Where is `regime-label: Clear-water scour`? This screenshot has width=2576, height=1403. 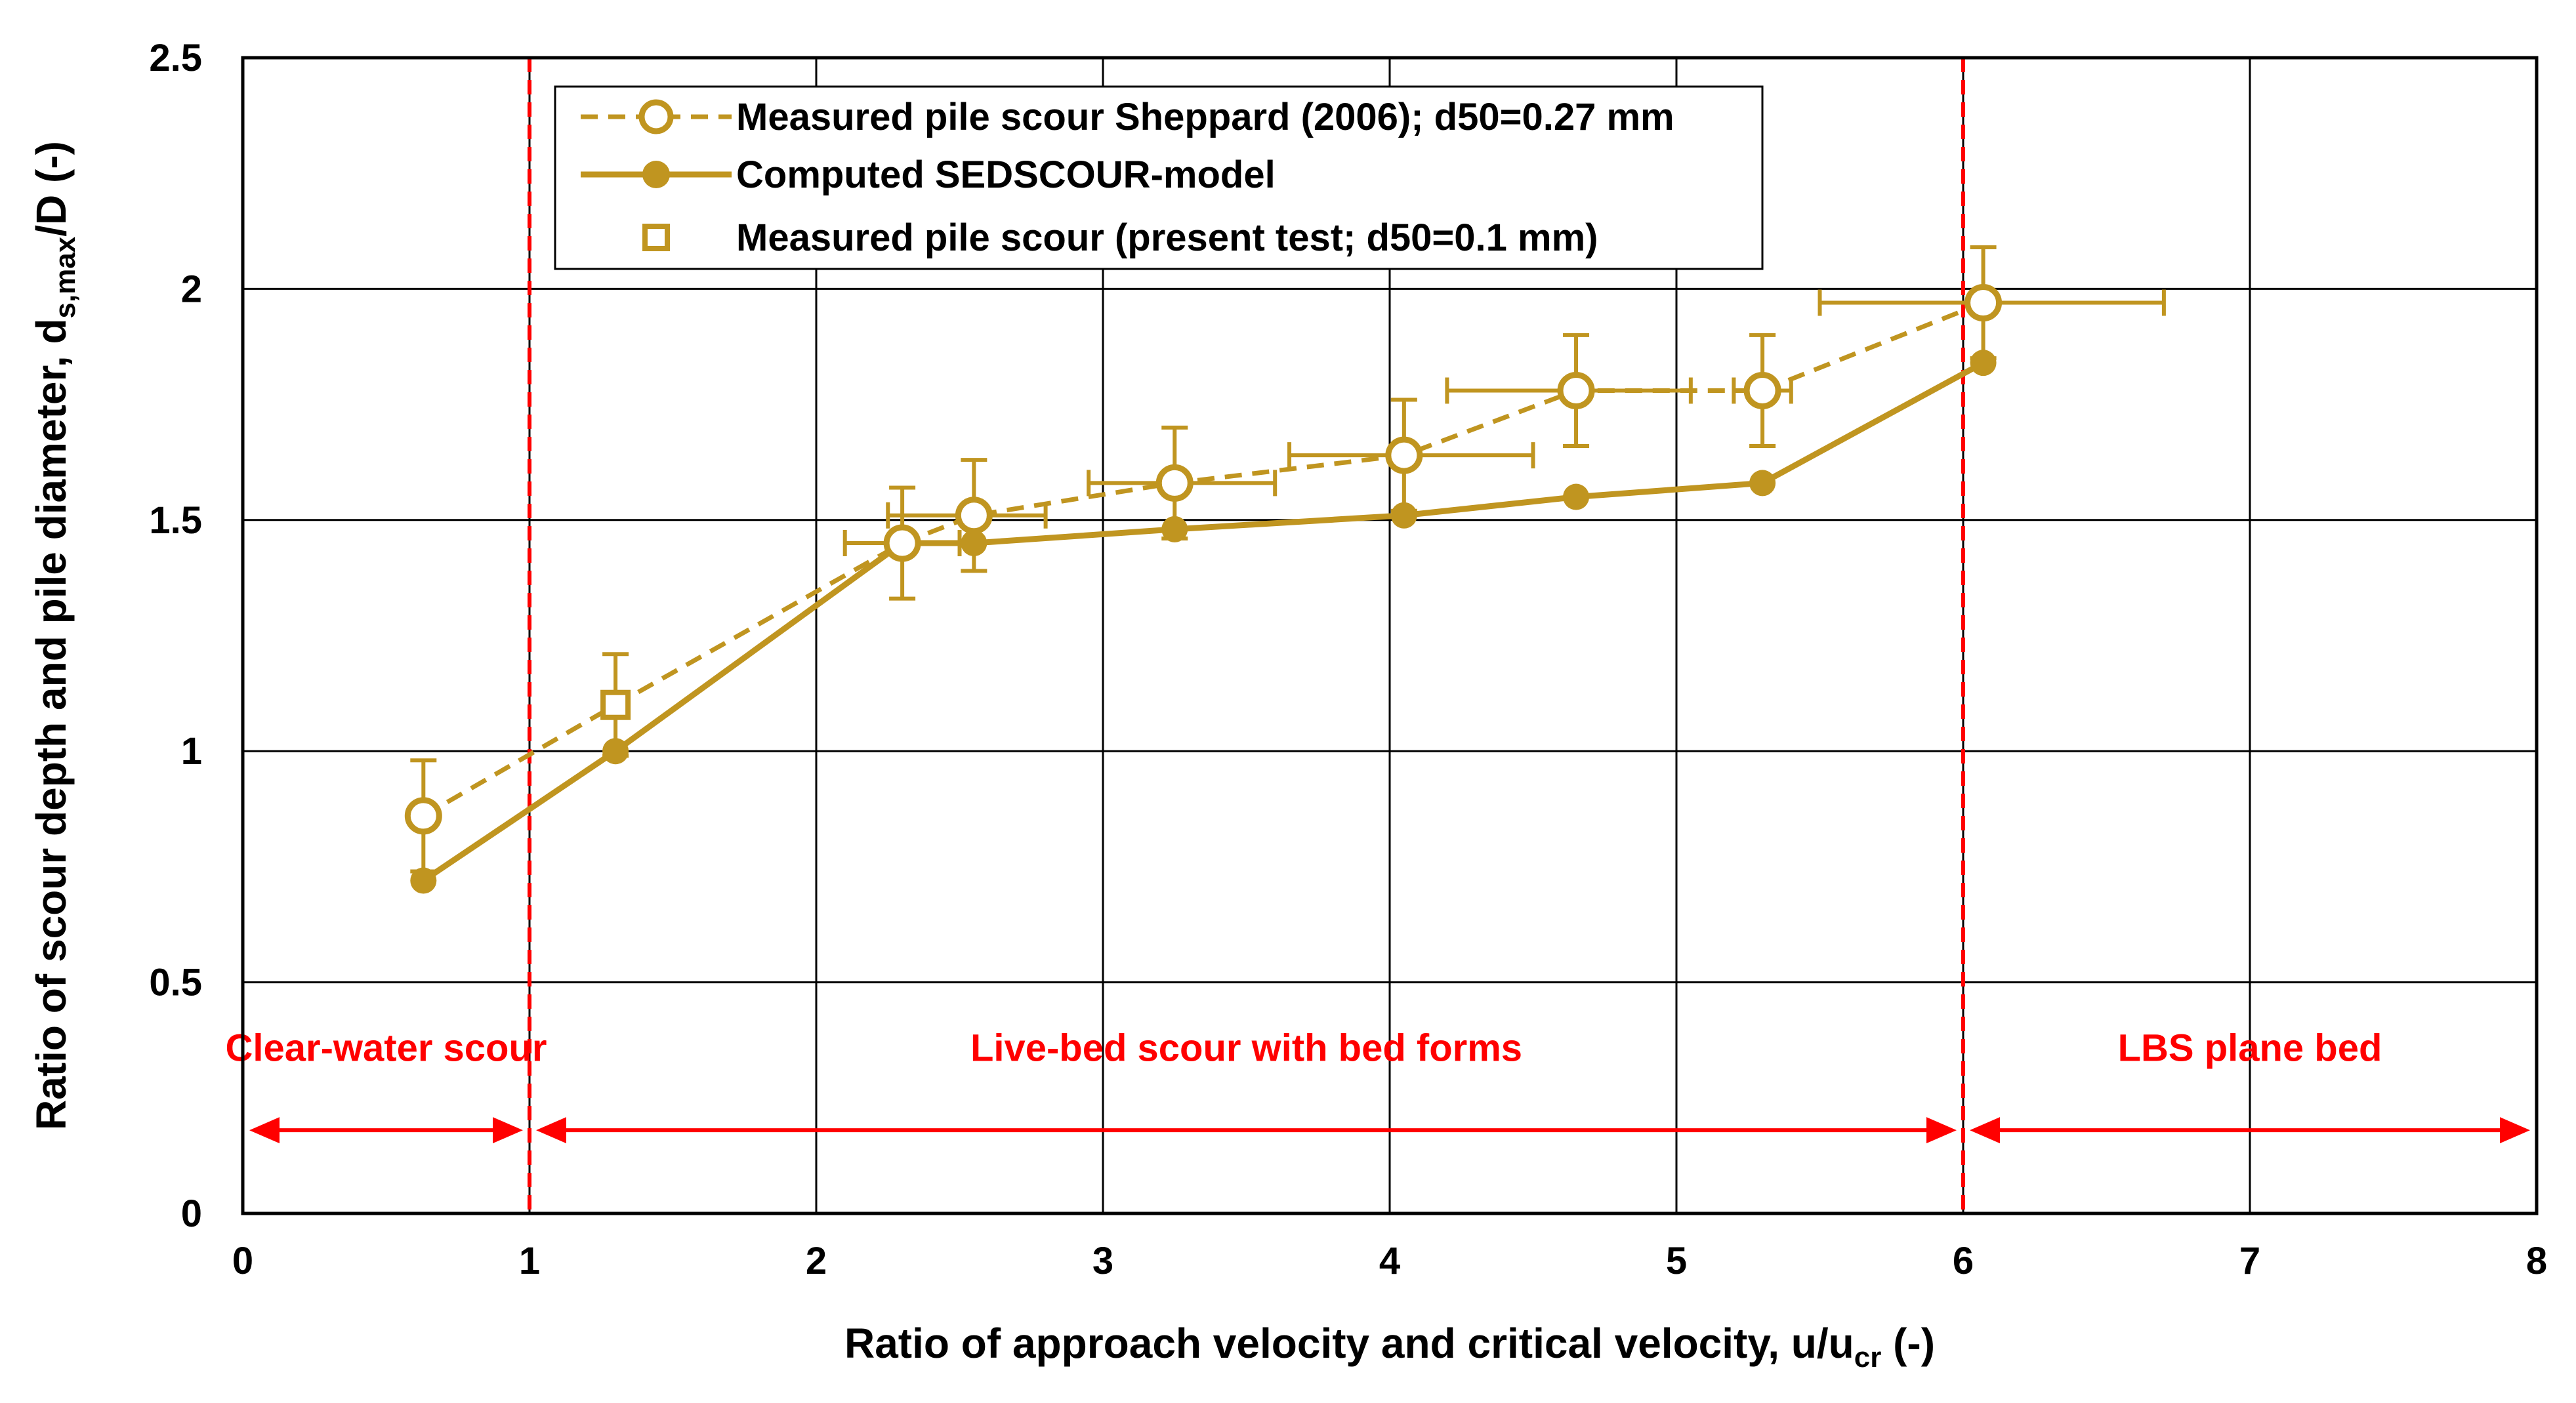
regime-label: Clear-water scour is located at coordinates (387, 1048).